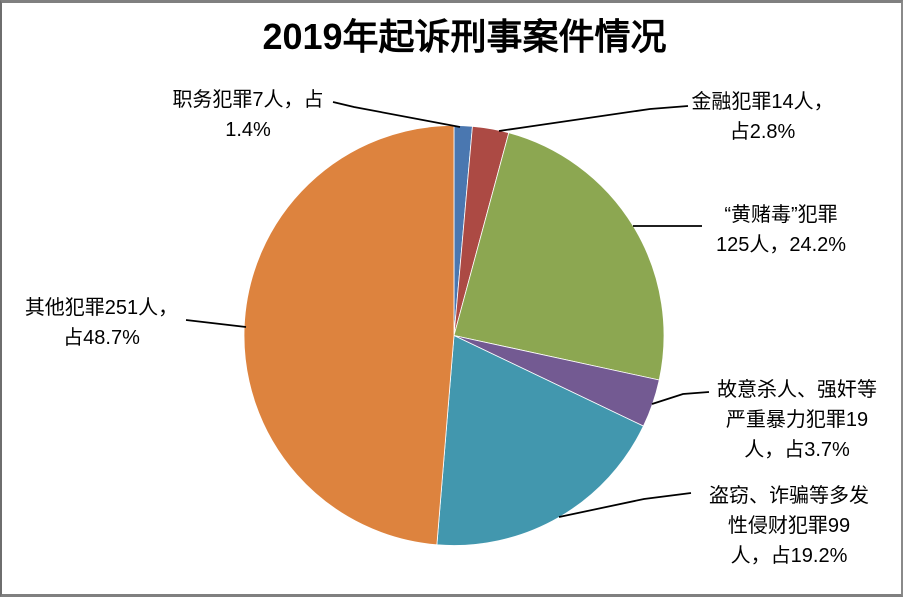 The width and height of the screenshot is (903, 597). Describe the element at coordinates (396, 114) in the screenshot. I see `leader-line-duty` at that location.